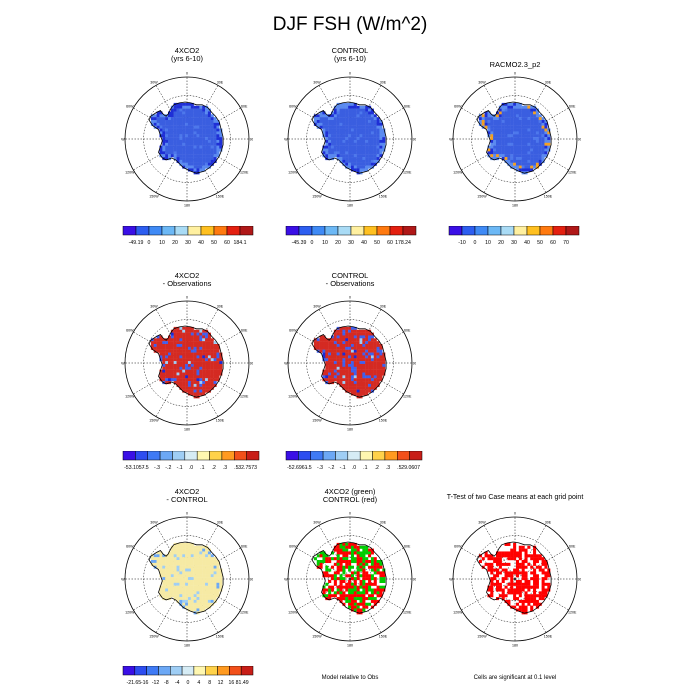  I want to click on figure-title: DJF FSH (W/m^2), so click(350, 24).